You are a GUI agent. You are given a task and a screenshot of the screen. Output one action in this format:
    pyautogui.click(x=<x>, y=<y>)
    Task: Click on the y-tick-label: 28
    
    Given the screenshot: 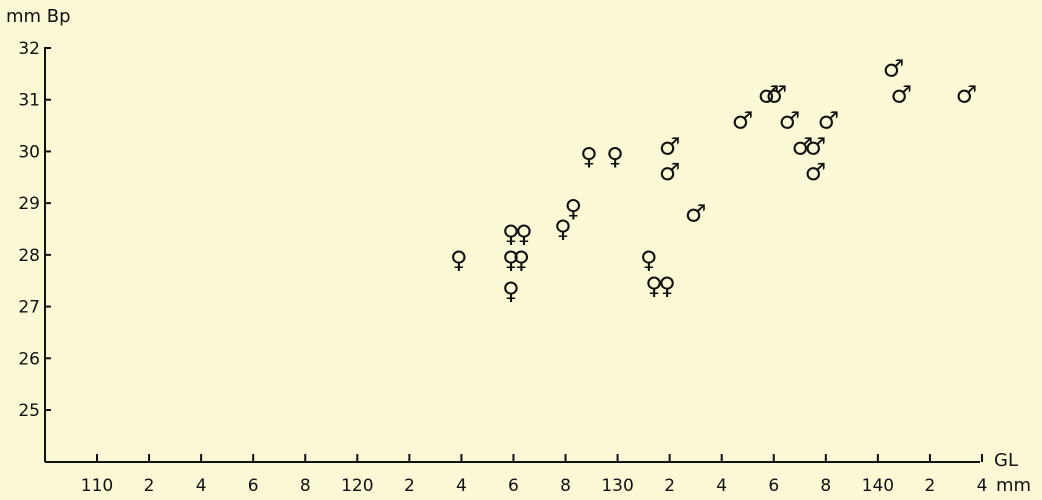 What is the action you would take?
    pyautogui.click(x=29, y=256)
    